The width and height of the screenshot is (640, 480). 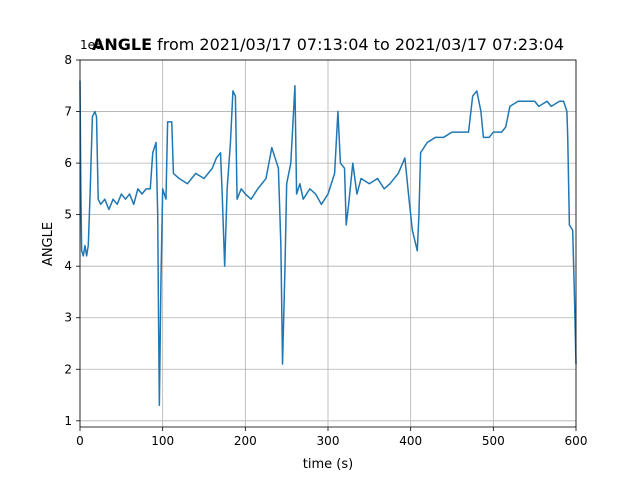 I want to click on x-axis-label: time (s), so click(x=328, y=464).